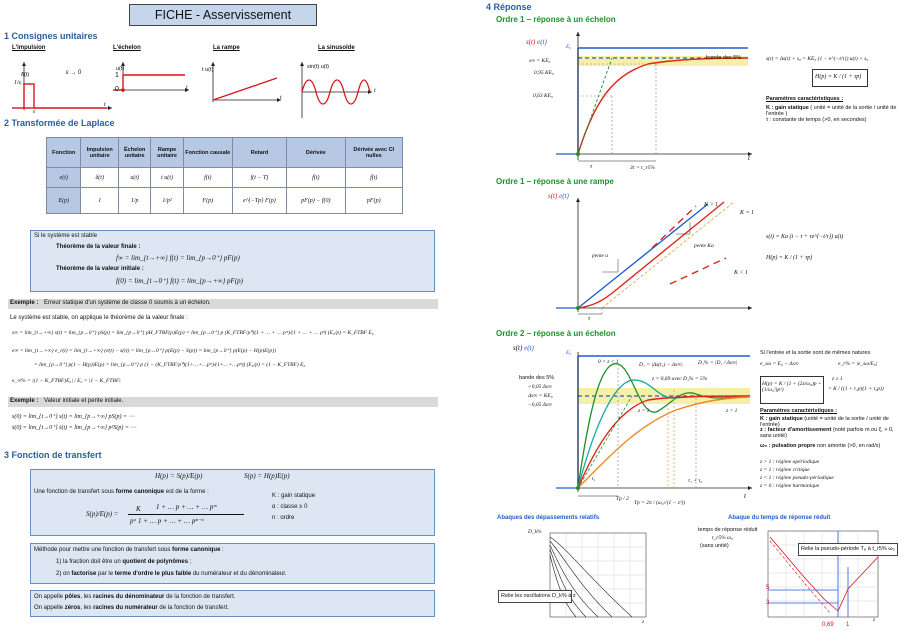 The width and height of the screenshot is (908, 631). Describe the element at coordinates (140, 492) in the screenshot. I see `canon-intro-b: forme canonique` at that location.